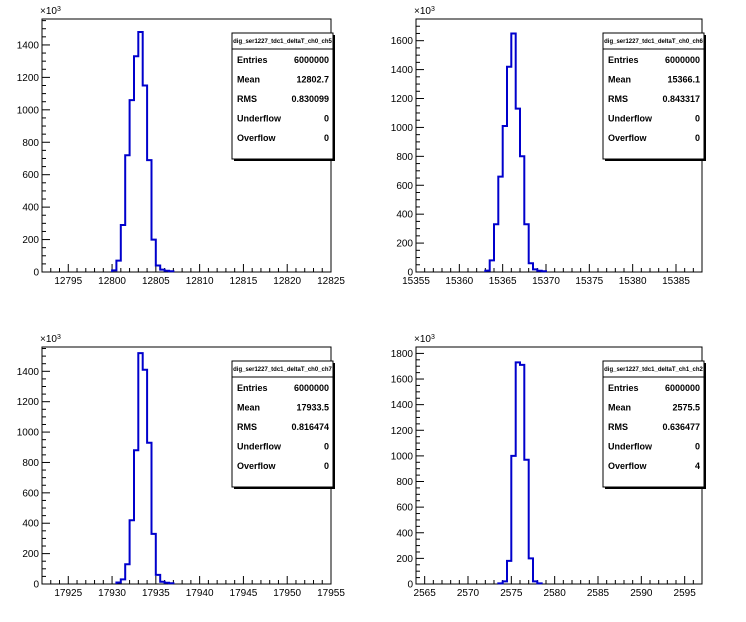  Describe the element at coordinates (282, 370) in the screenshot. I see `stats-title: dig_ser1227_tdc1_deltaT_ch0_ch7` at that location.